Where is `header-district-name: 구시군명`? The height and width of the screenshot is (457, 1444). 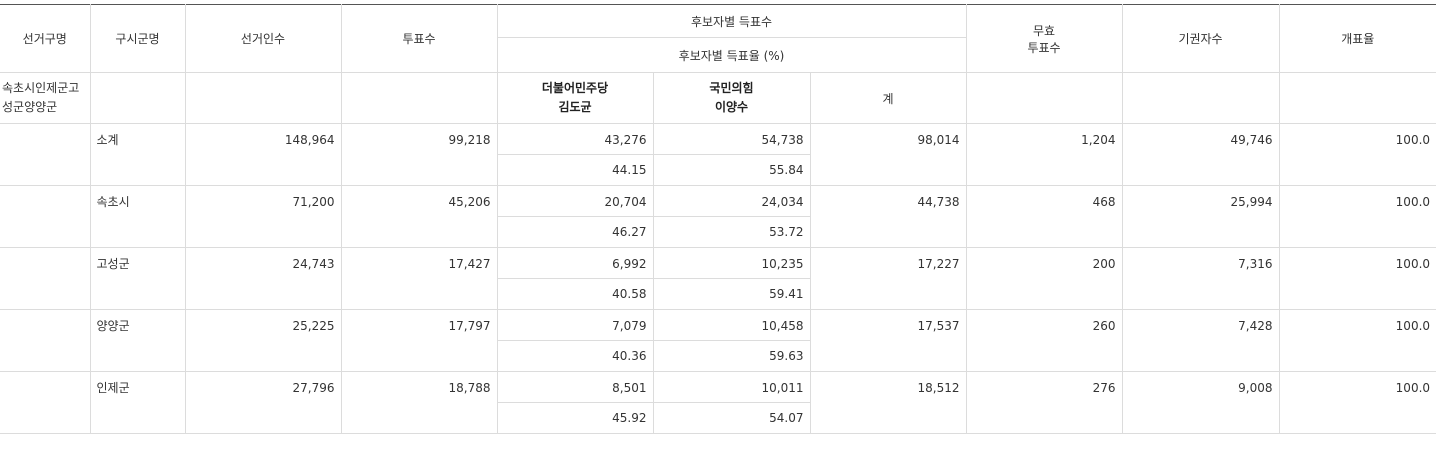 header-district-name: 구시군명 is located at coordinates (137, 38).